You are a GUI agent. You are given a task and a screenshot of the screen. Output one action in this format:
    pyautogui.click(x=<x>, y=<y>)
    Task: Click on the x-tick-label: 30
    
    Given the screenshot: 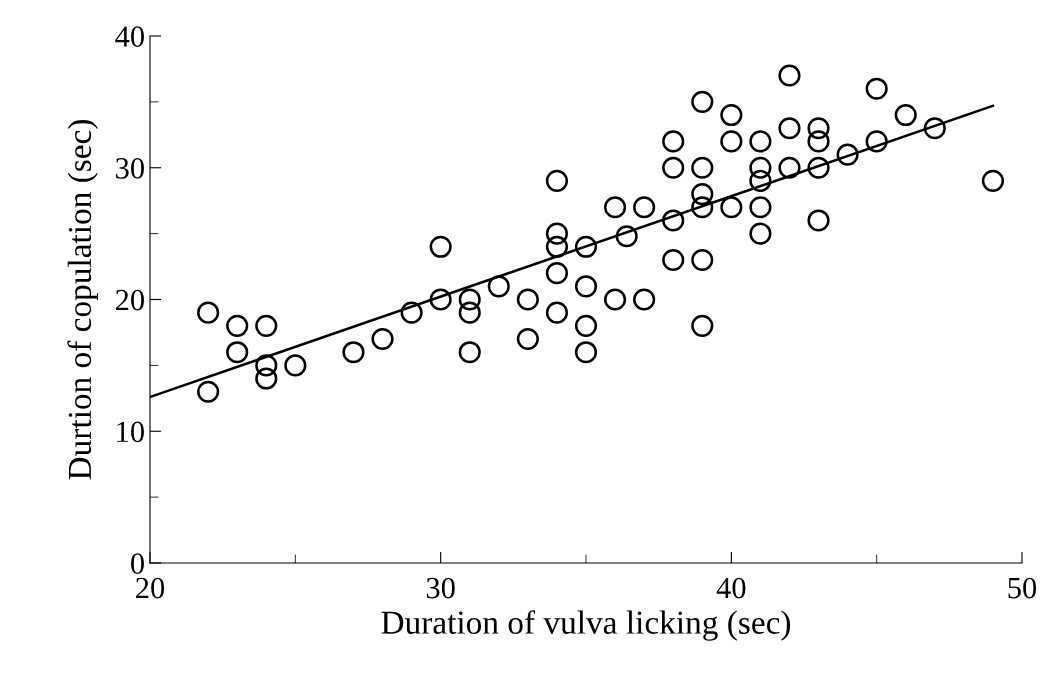 What is the action you would take?
    pyautogui.click(x=440, y=588)
    